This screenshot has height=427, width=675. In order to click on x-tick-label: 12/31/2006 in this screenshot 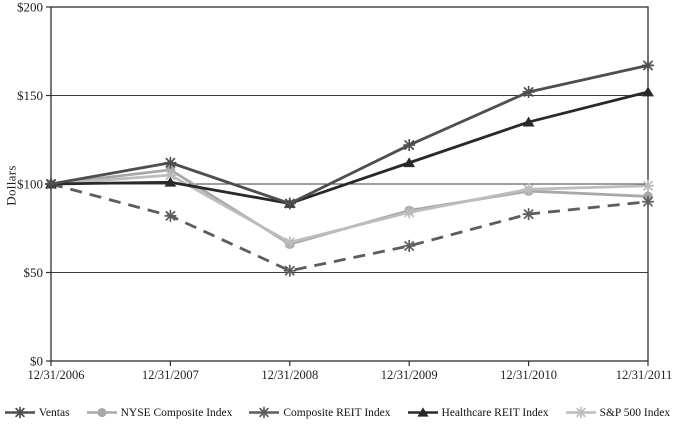, I will do `click(56, 375)`.